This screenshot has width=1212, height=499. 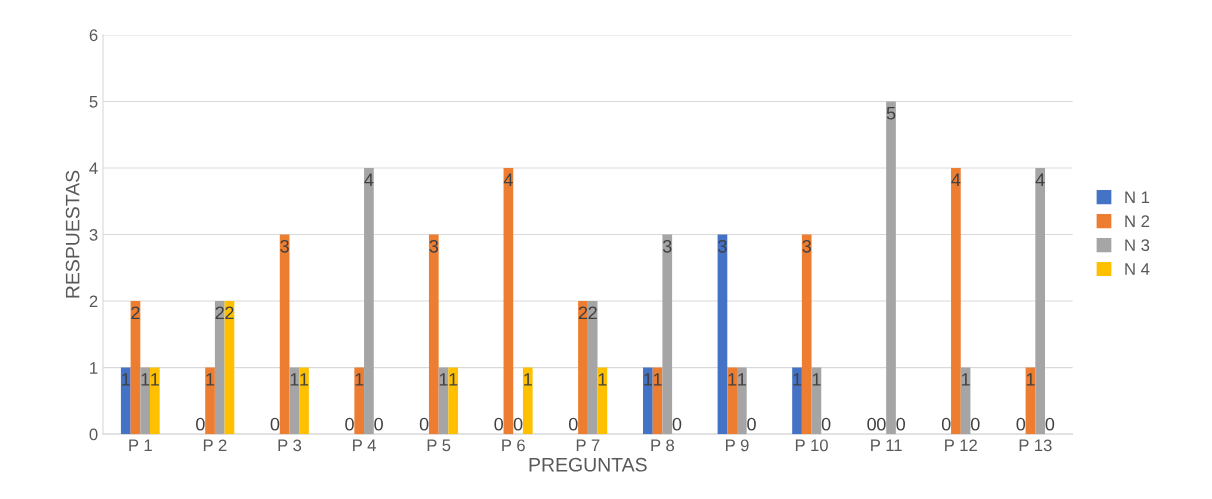 What do you see at coordinates (140, 445) in the screenshot?
I see `x-tick-label: P 1` at bounding box center [140, 445].